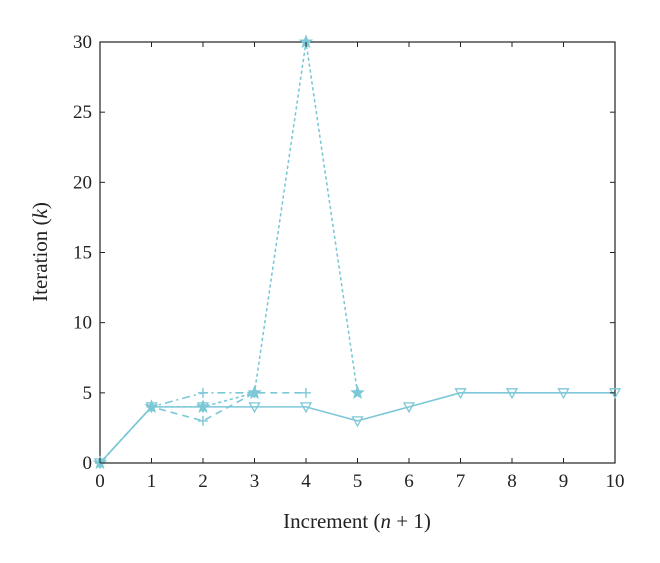 The height and width of the screenshot is (563, 660). What do you see at coordinates (82, 42) in the screenshot?
I see `y-tick-label: 30` at bounding box center [82, 42].